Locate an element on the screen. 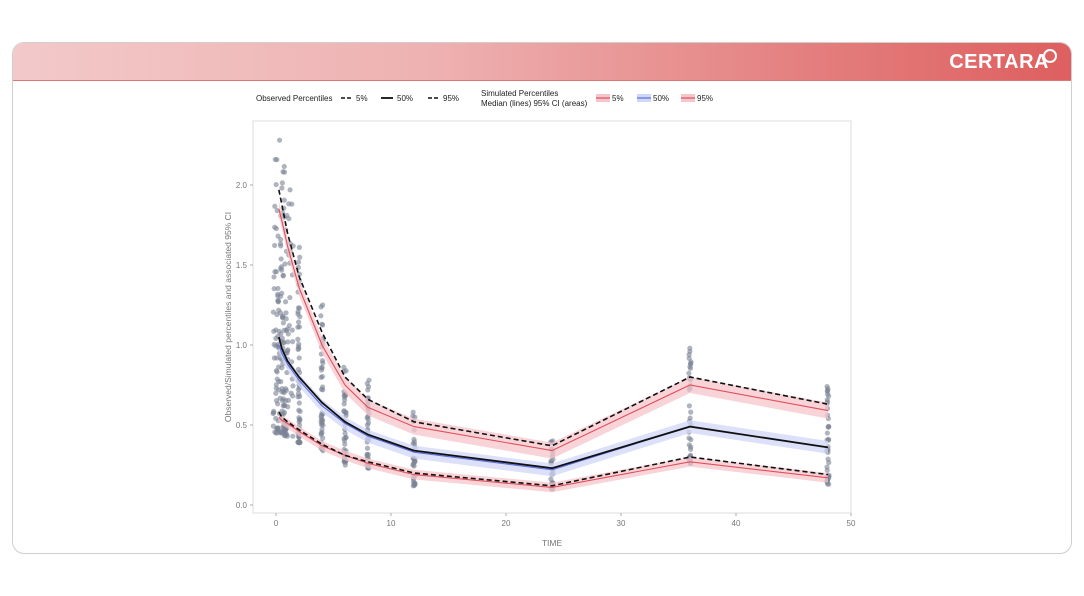  legend-observed-title: Observed Percentiles is located at coordinates (294, 98).